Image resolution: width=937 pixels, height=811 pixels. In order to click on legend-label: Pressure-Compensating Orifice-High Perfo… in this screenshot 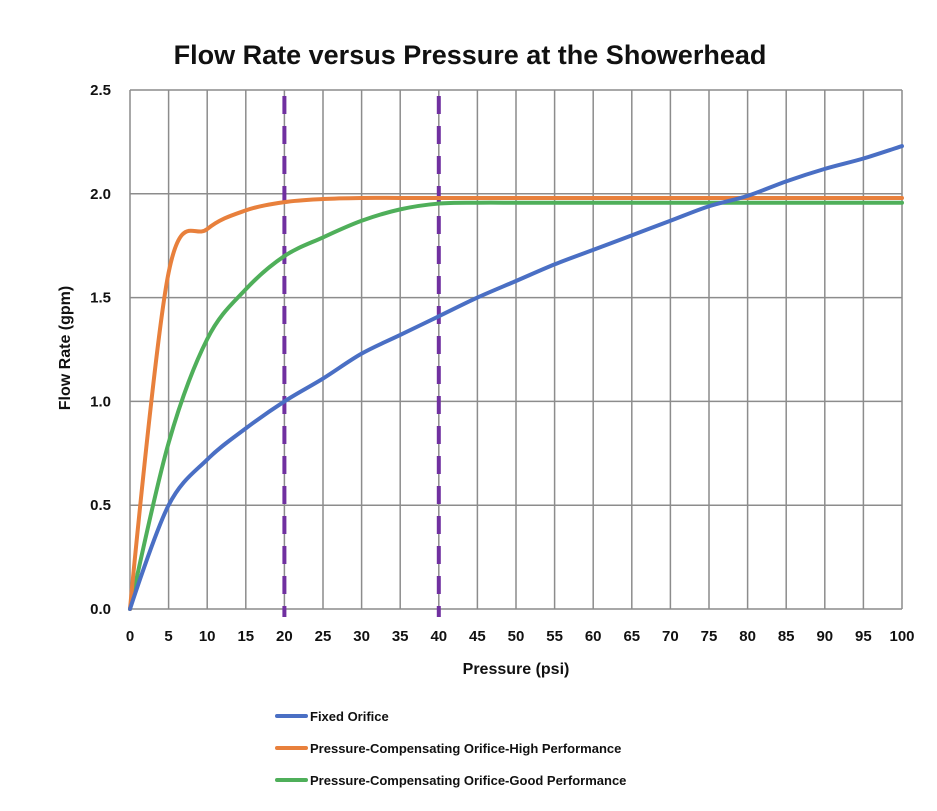, I will do `click(465, 748)`.